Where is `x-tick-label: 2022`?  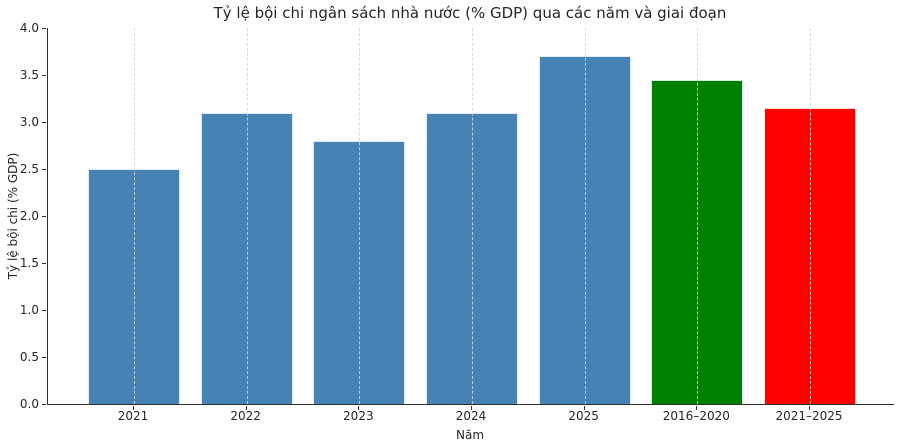
x-tick-label: 2022 is located at coordinates (245, 416).